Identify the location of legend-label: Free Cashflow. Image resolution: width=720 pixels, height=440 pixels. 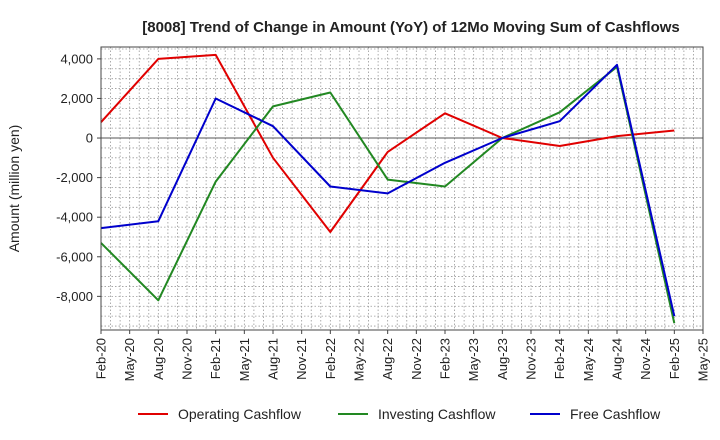
(615, 414).